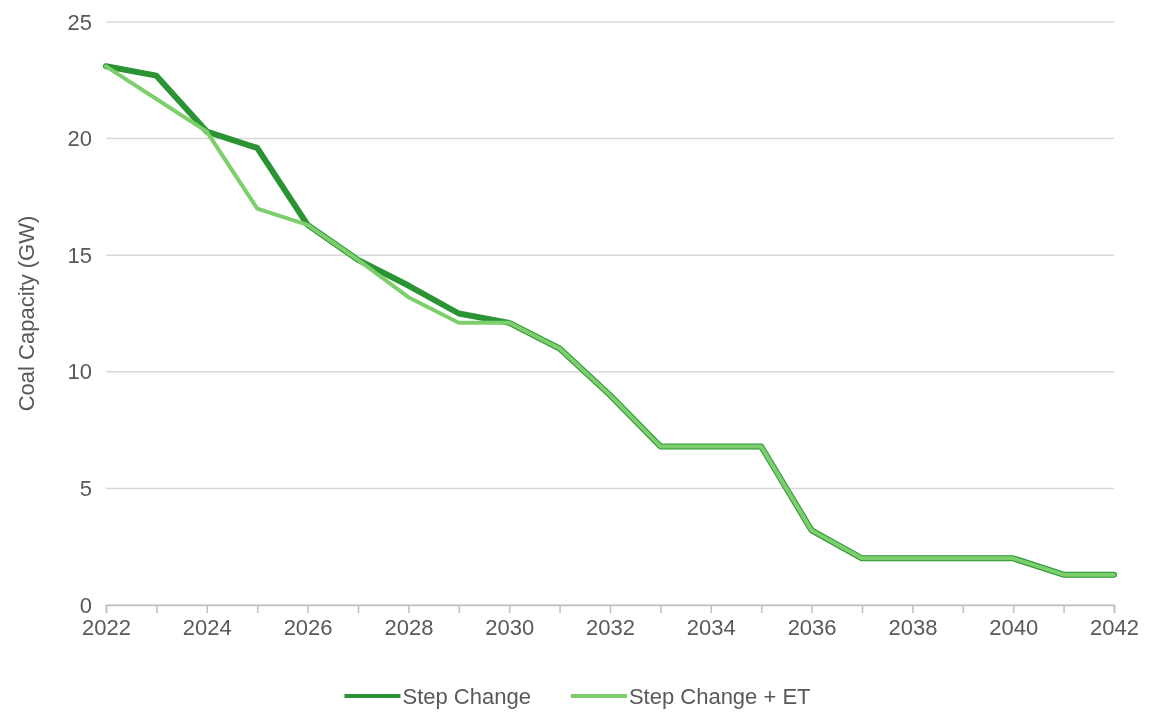  What do you see at coordinates (510, 627) in the screenshot?
I see `x-tick-label: 2030` at bounding box center [510, 627].